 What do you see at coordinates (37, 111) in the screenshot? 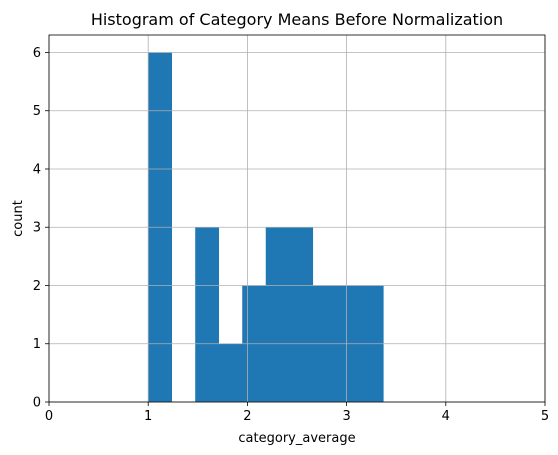
I see `y-tick-label-5: 5` at bounding box center [37, 111].